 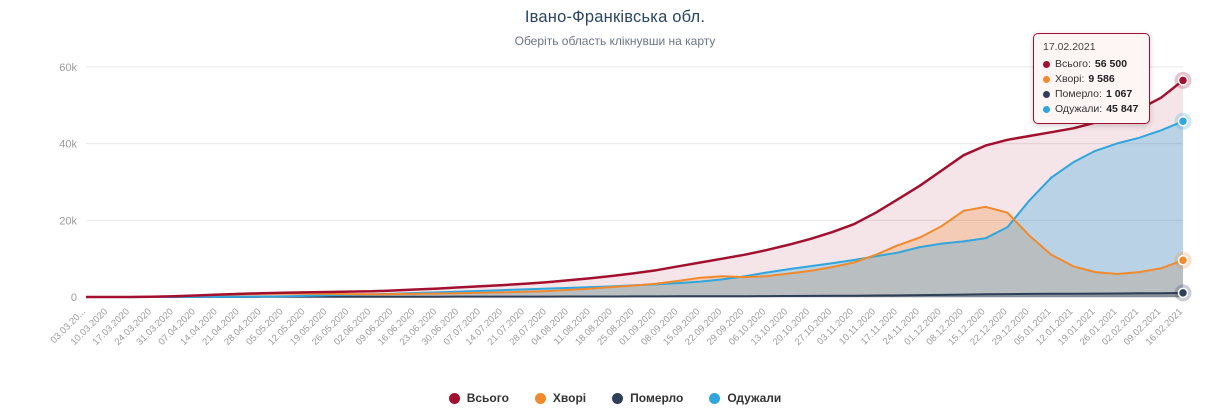 I want to click on legend-item-active: Хворі, so click(x=560, y=398).